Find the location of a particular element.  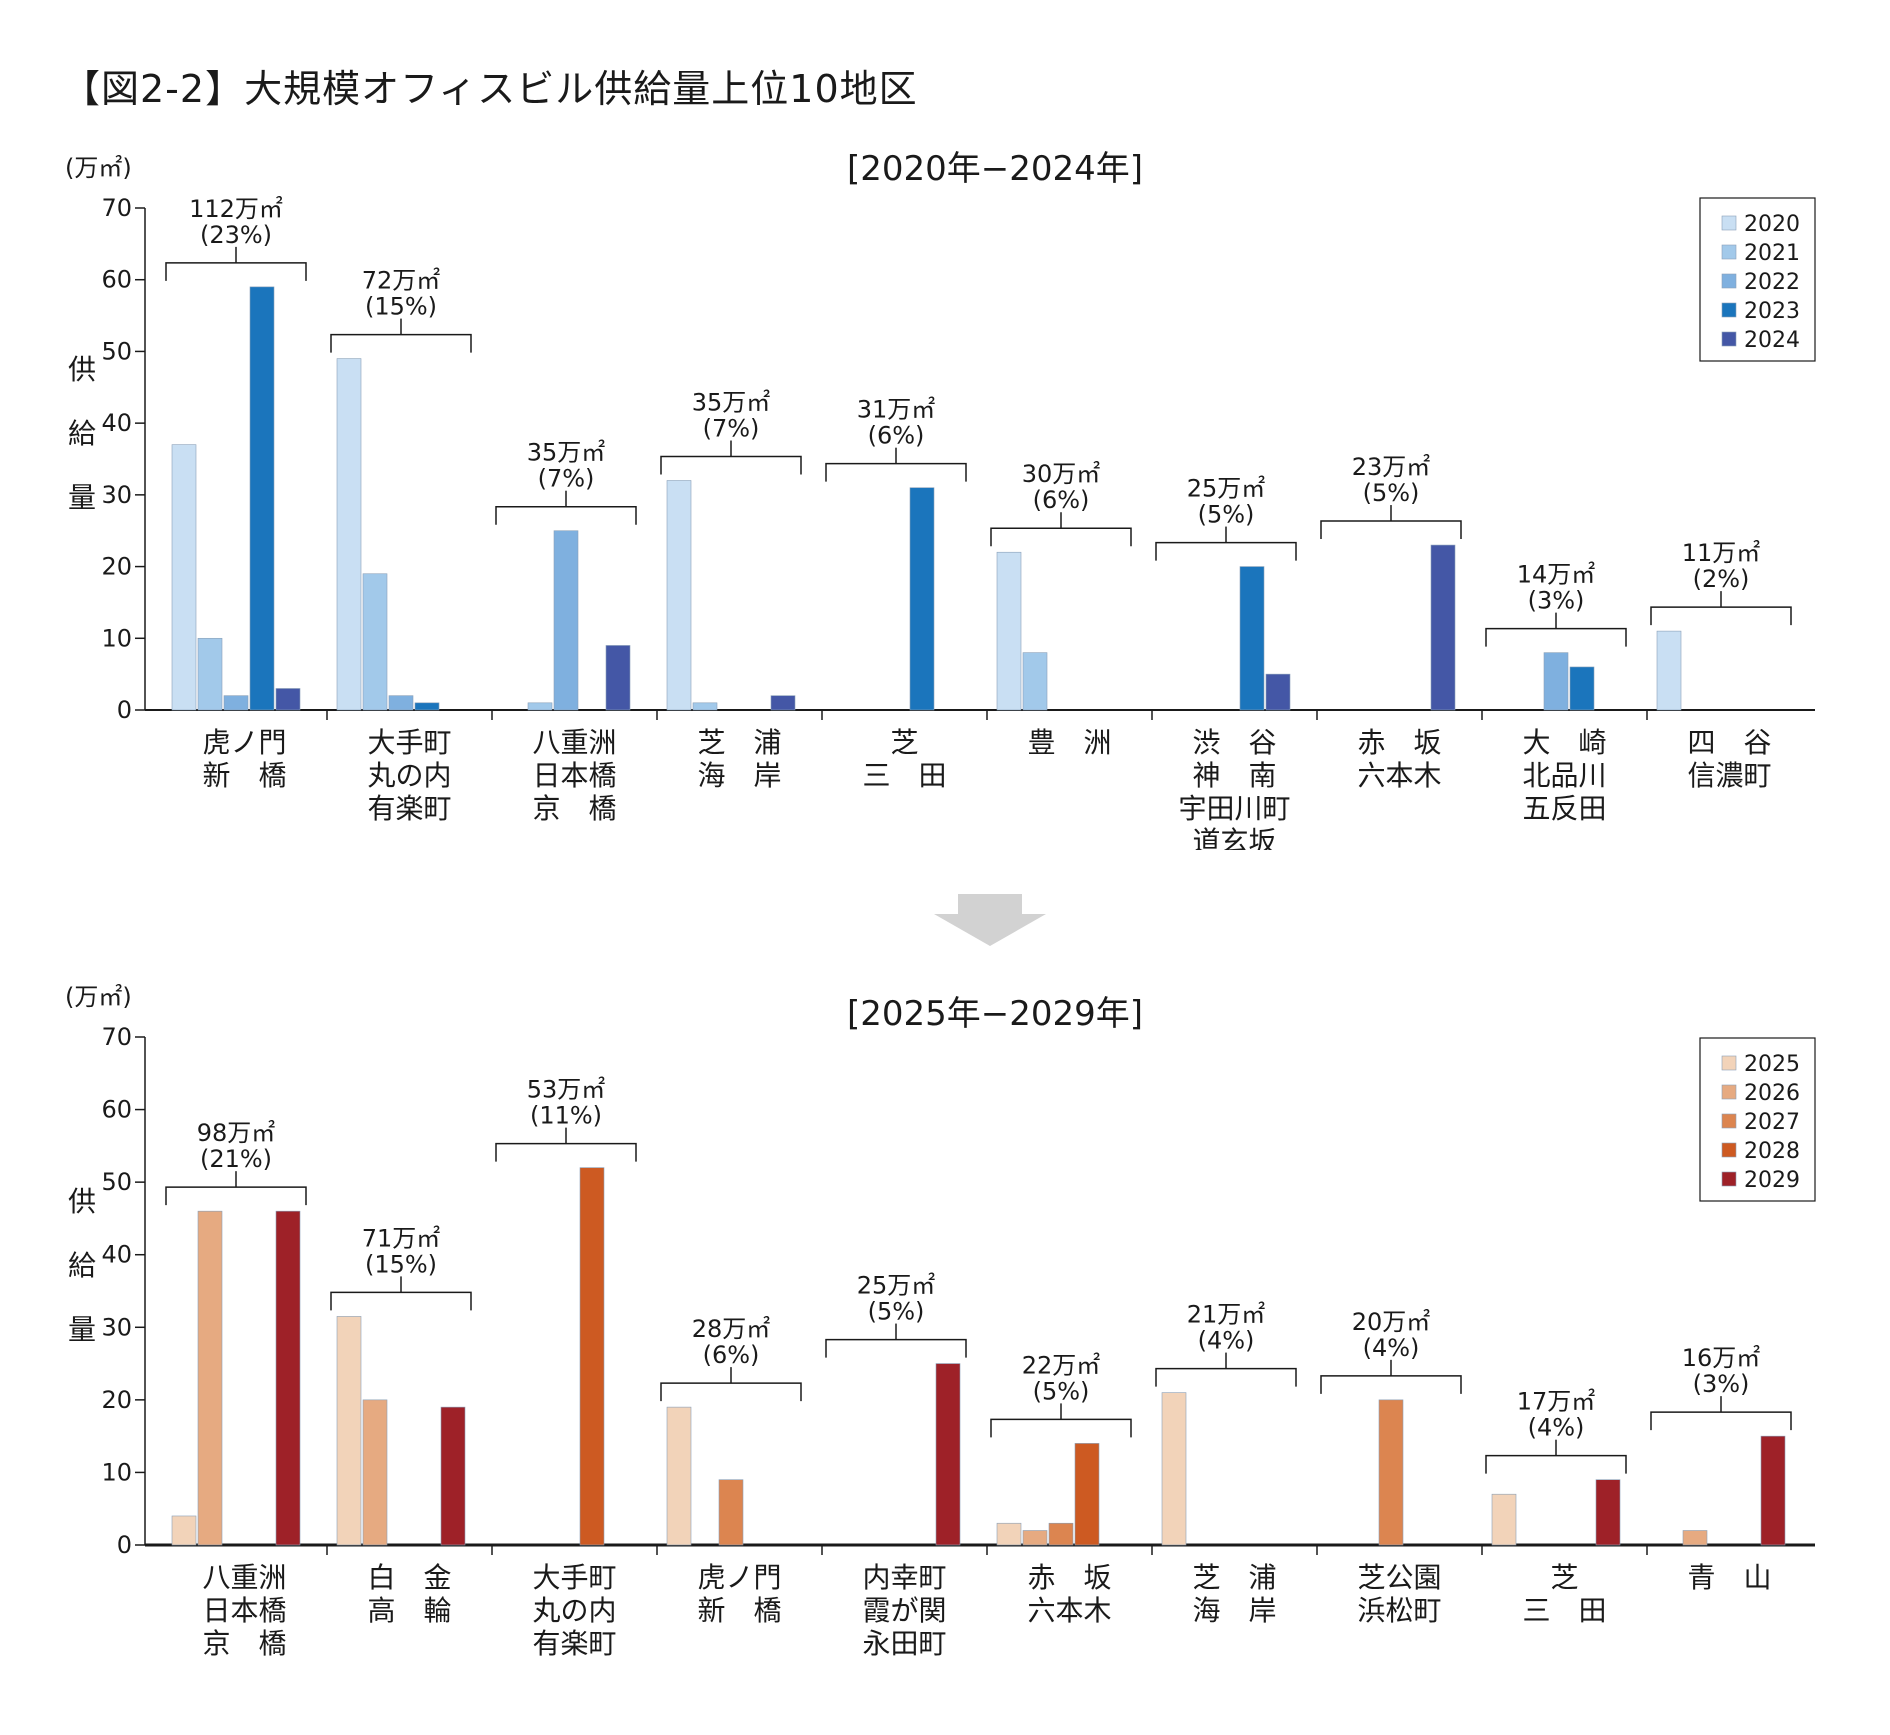

group-total-label: 11万㎡ is located at coordinates (1721, 553).